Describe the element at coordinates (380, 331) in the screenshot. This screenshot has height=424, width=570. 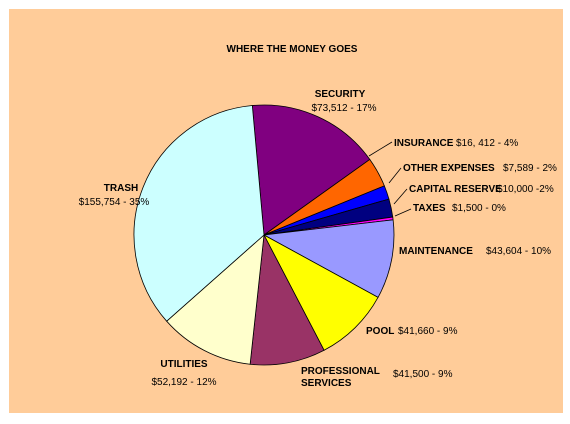
I see `slice-name-label: POOL` at that location.